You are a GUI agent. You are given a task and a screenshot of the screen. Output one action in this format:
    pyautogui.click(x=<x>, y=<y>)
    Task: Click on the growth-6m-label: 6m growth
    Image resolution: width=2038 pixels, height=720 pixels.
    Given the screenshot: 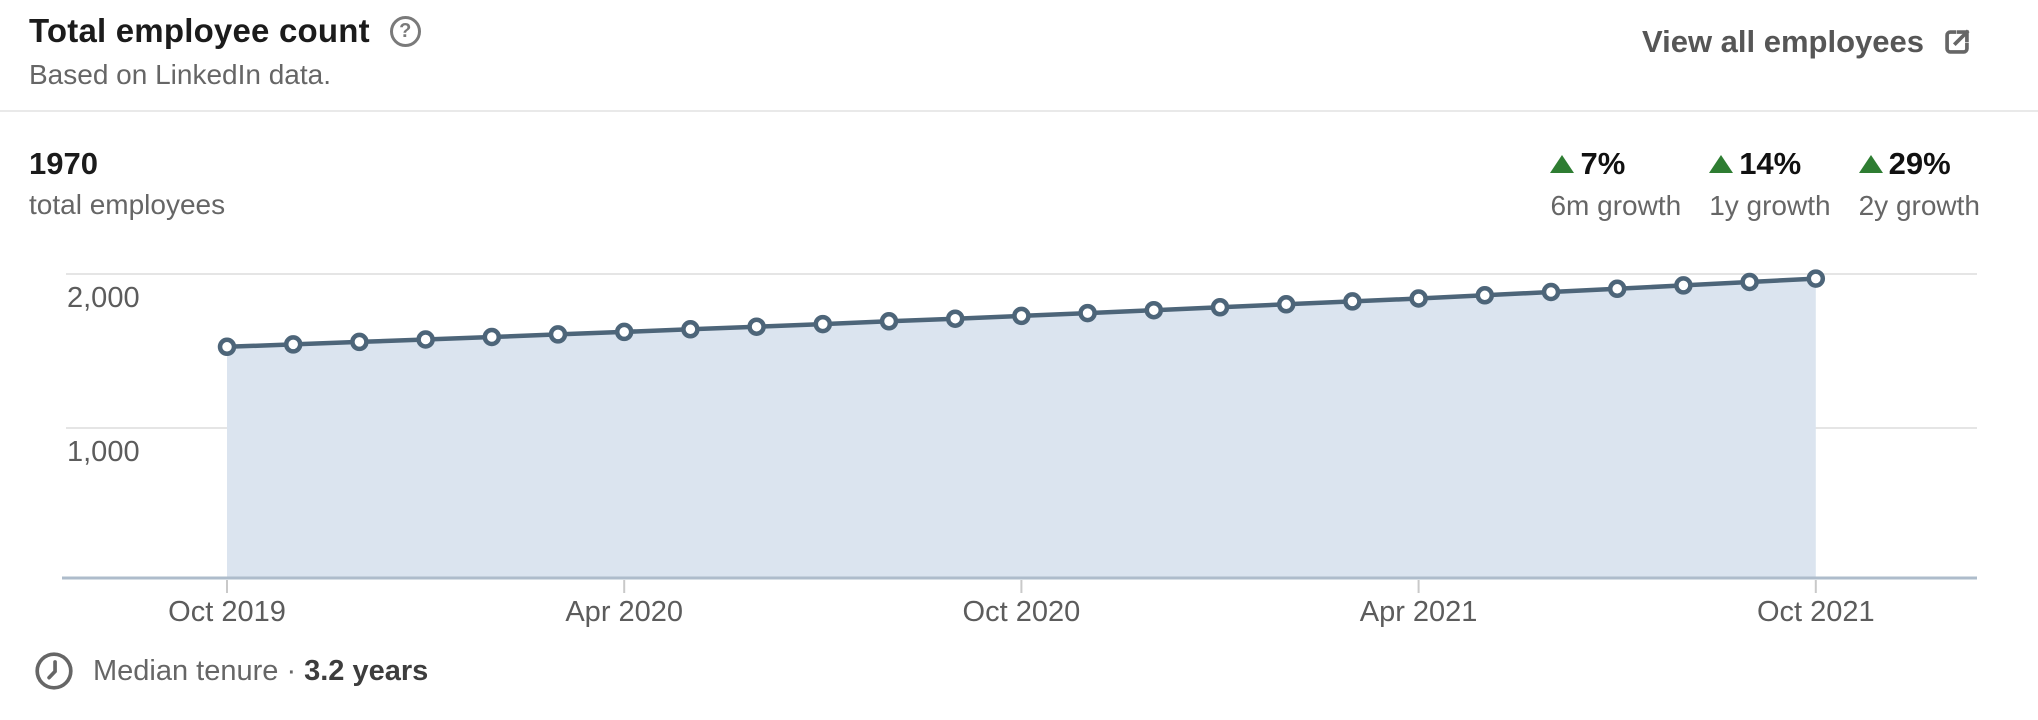 What is the action you would take?
    pyautogui.click(x=1616, y=205)
    